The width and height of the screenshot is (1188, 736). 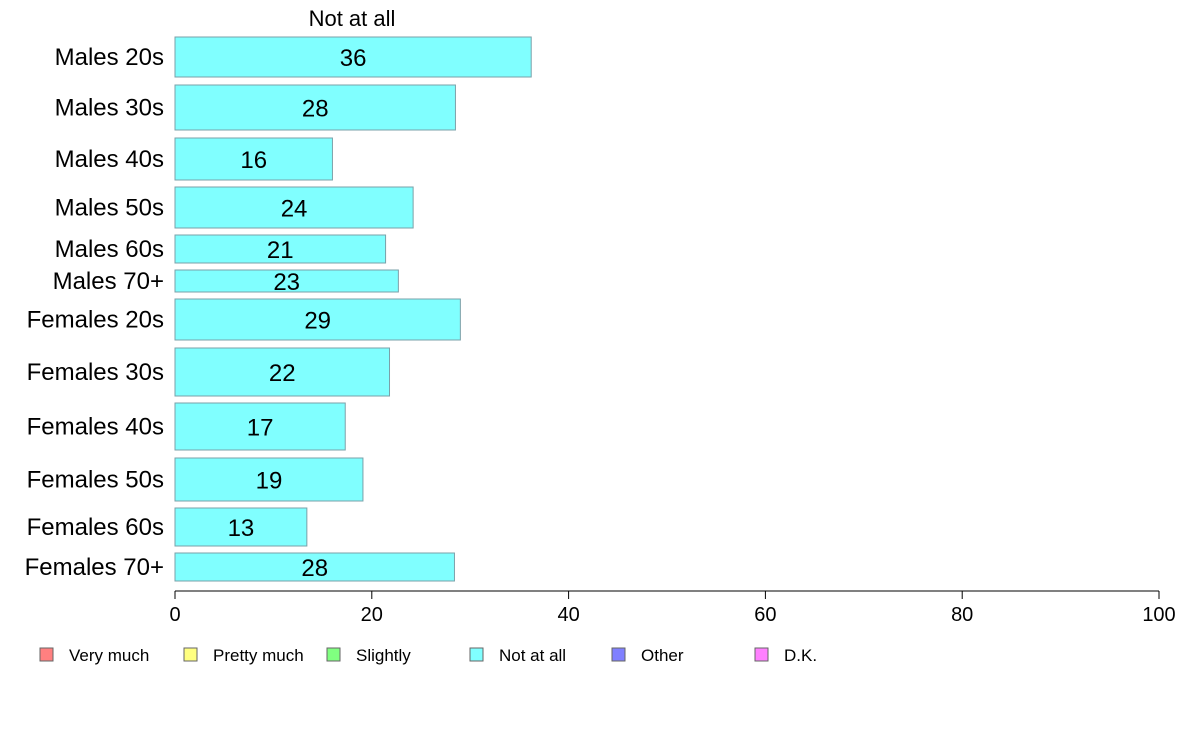 I want to click on x-tick-label: 80, so click(x=962, y=615).